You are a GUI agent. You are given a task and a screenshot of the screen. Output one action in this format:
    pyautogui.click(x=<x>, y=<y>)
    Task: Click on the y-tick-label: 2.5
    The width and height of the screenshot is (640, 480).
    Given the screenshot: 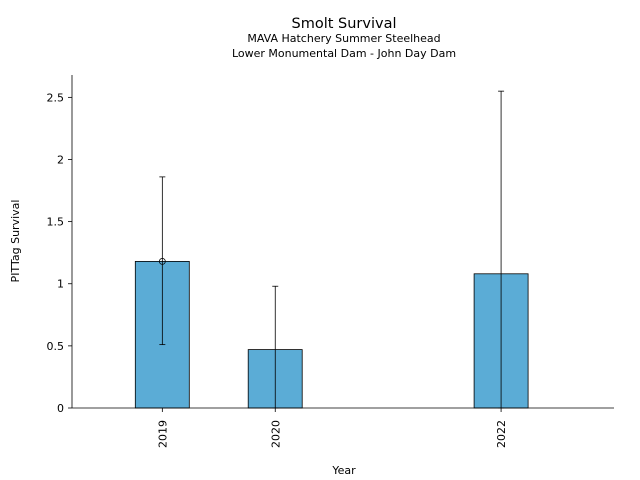 What is the action you would take?
    pyautogui.click(x=56, y=97)
    